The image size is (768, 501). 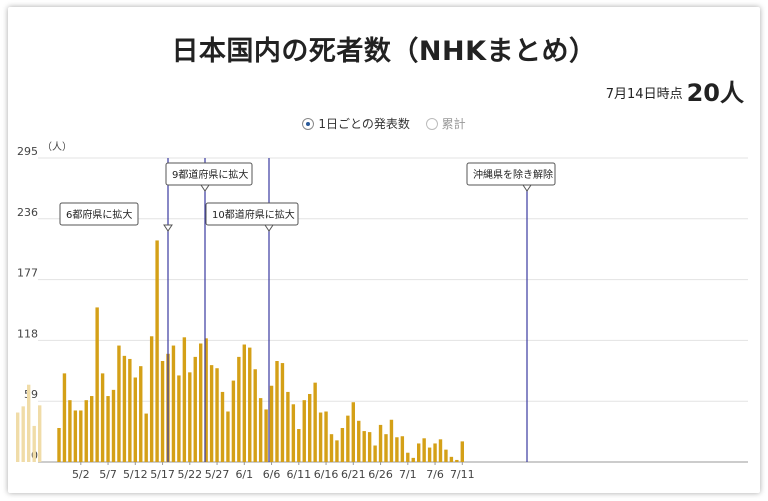 I want to click on cumulative-option-label: 累計, so click(x=453, y=124).